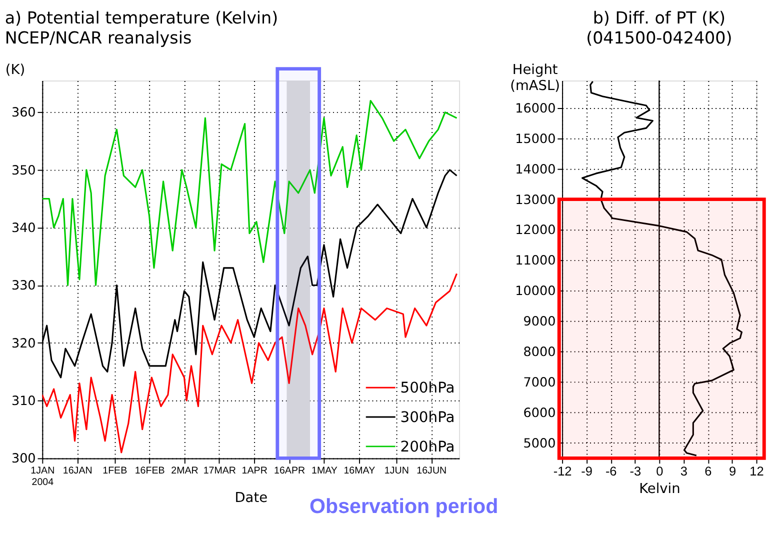 This screenshot has width=771, height=547. What do you see at coordinates (23, 228) in the screenshot?
I see `y-tick-label: 340` at bounding box center [23, 228].